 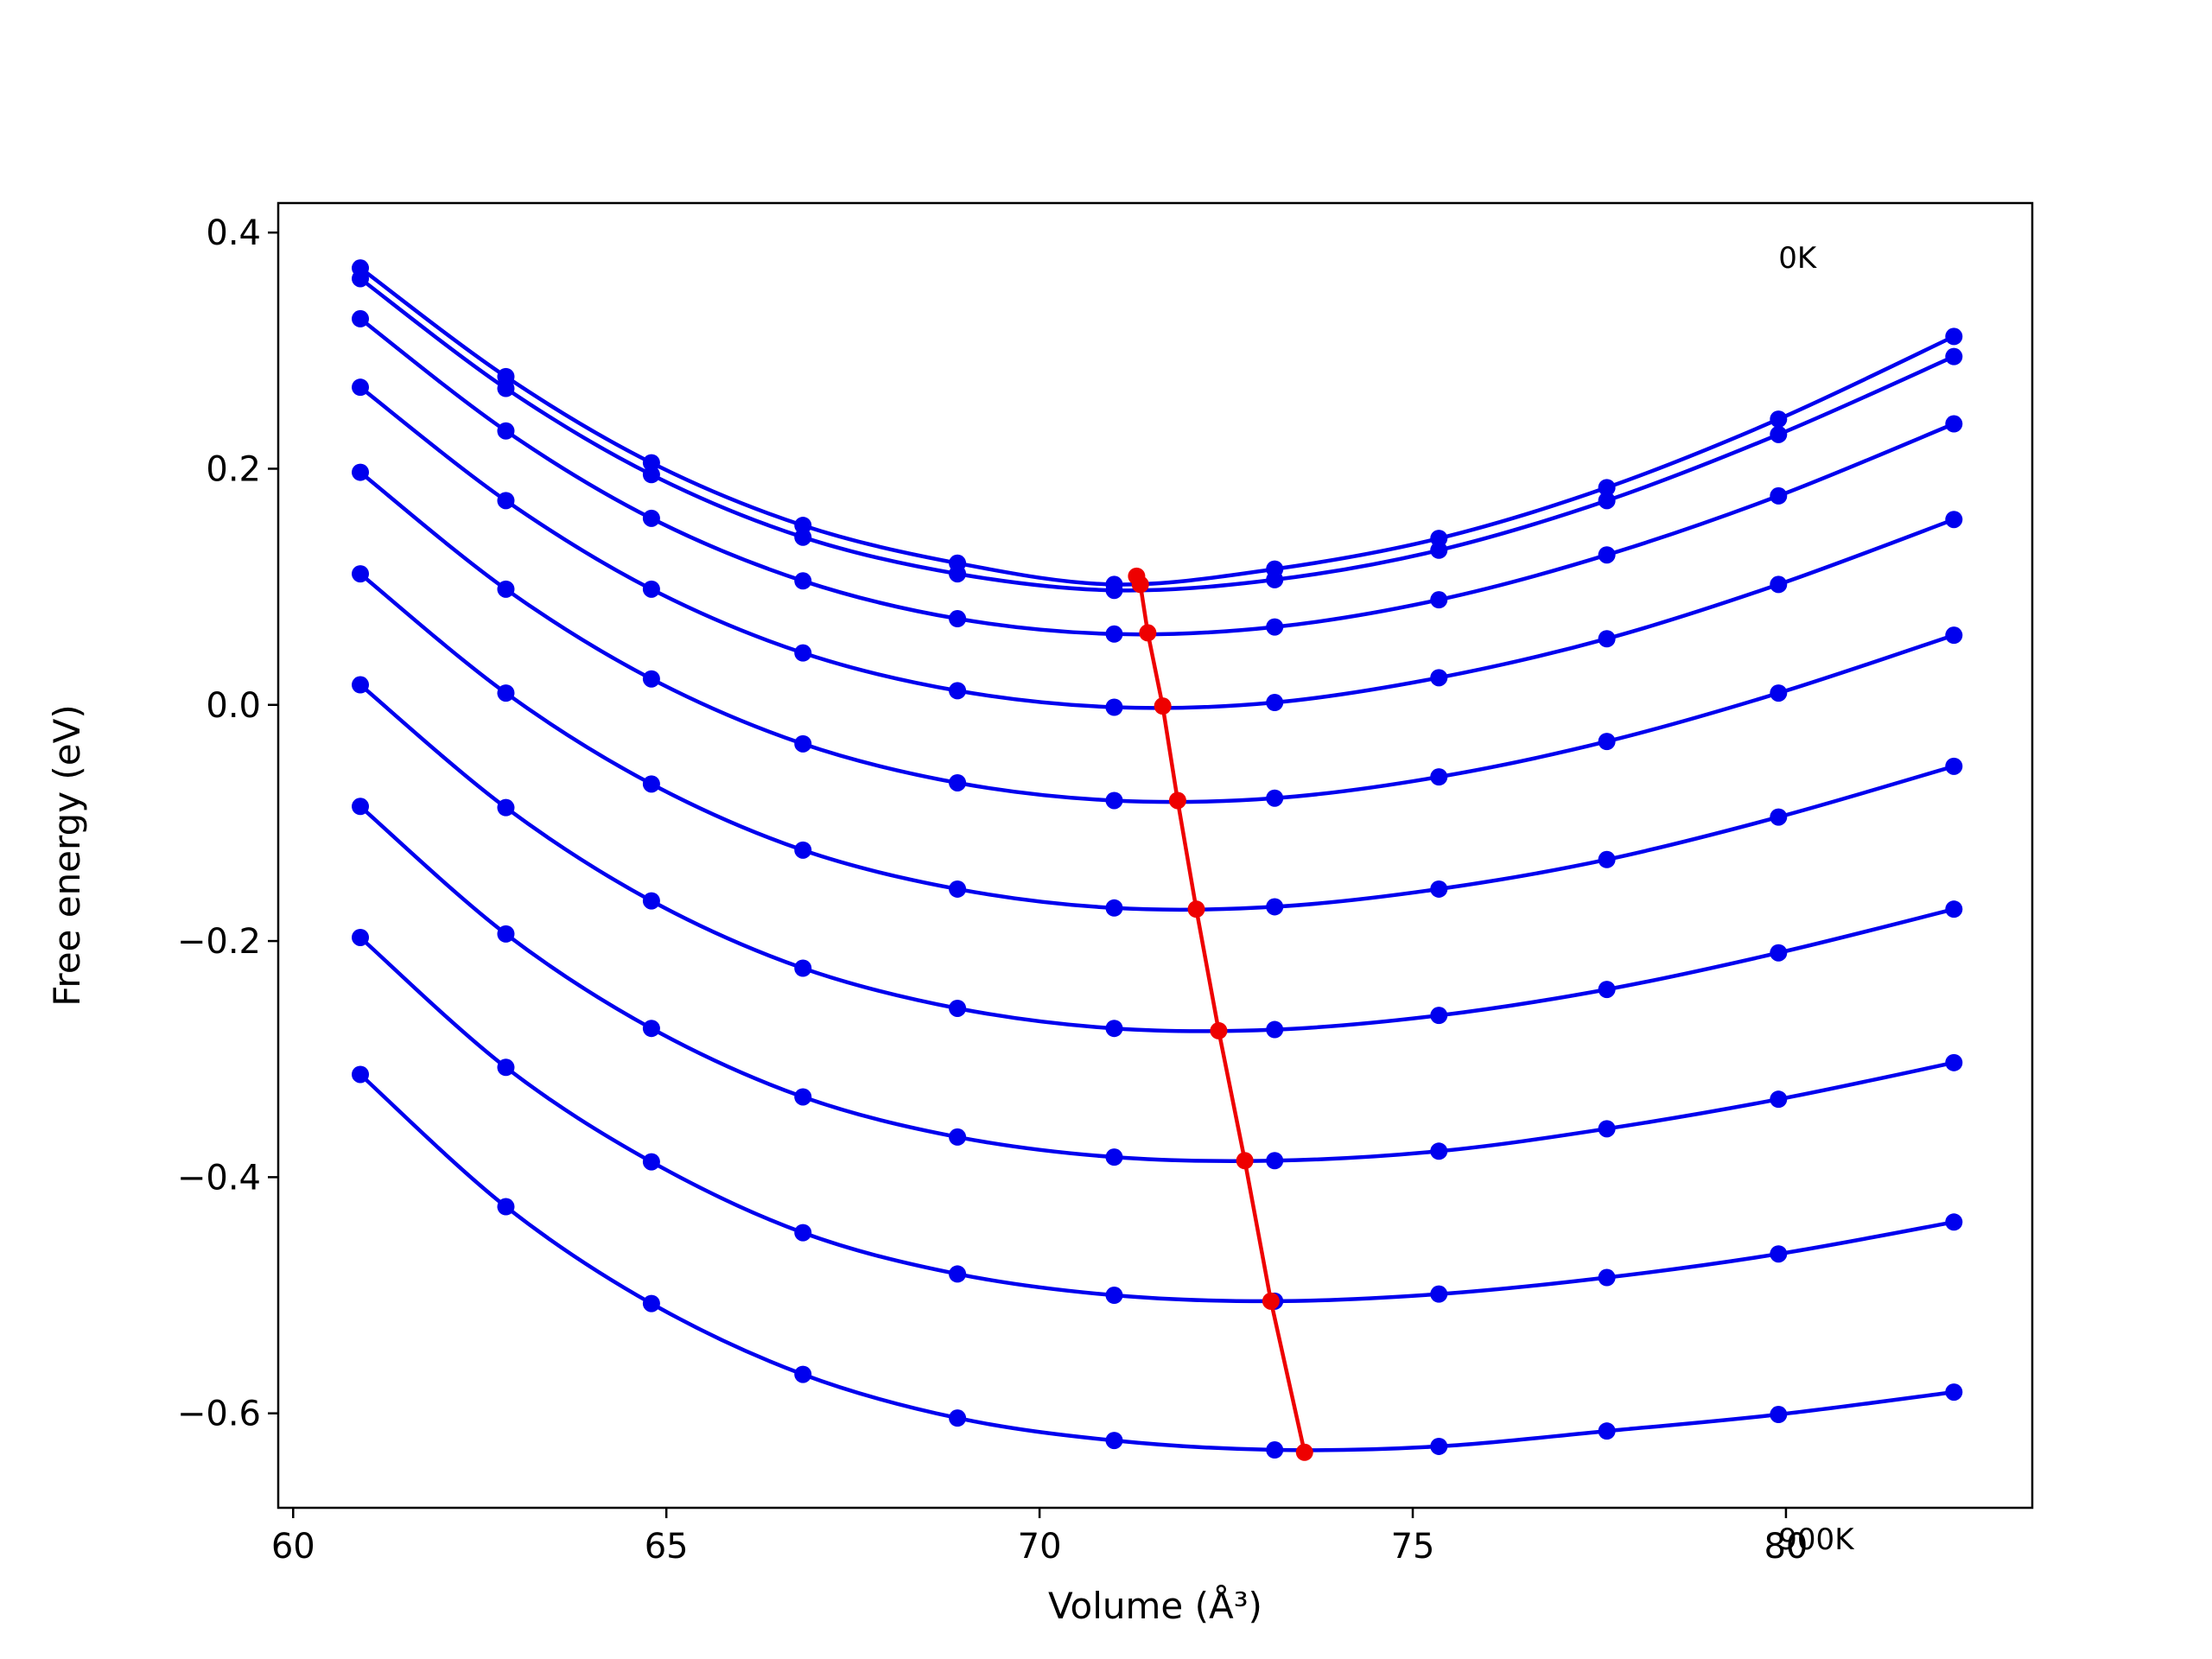 I want to click on y-tick-label: 0.0, so click(x=233, y=706).